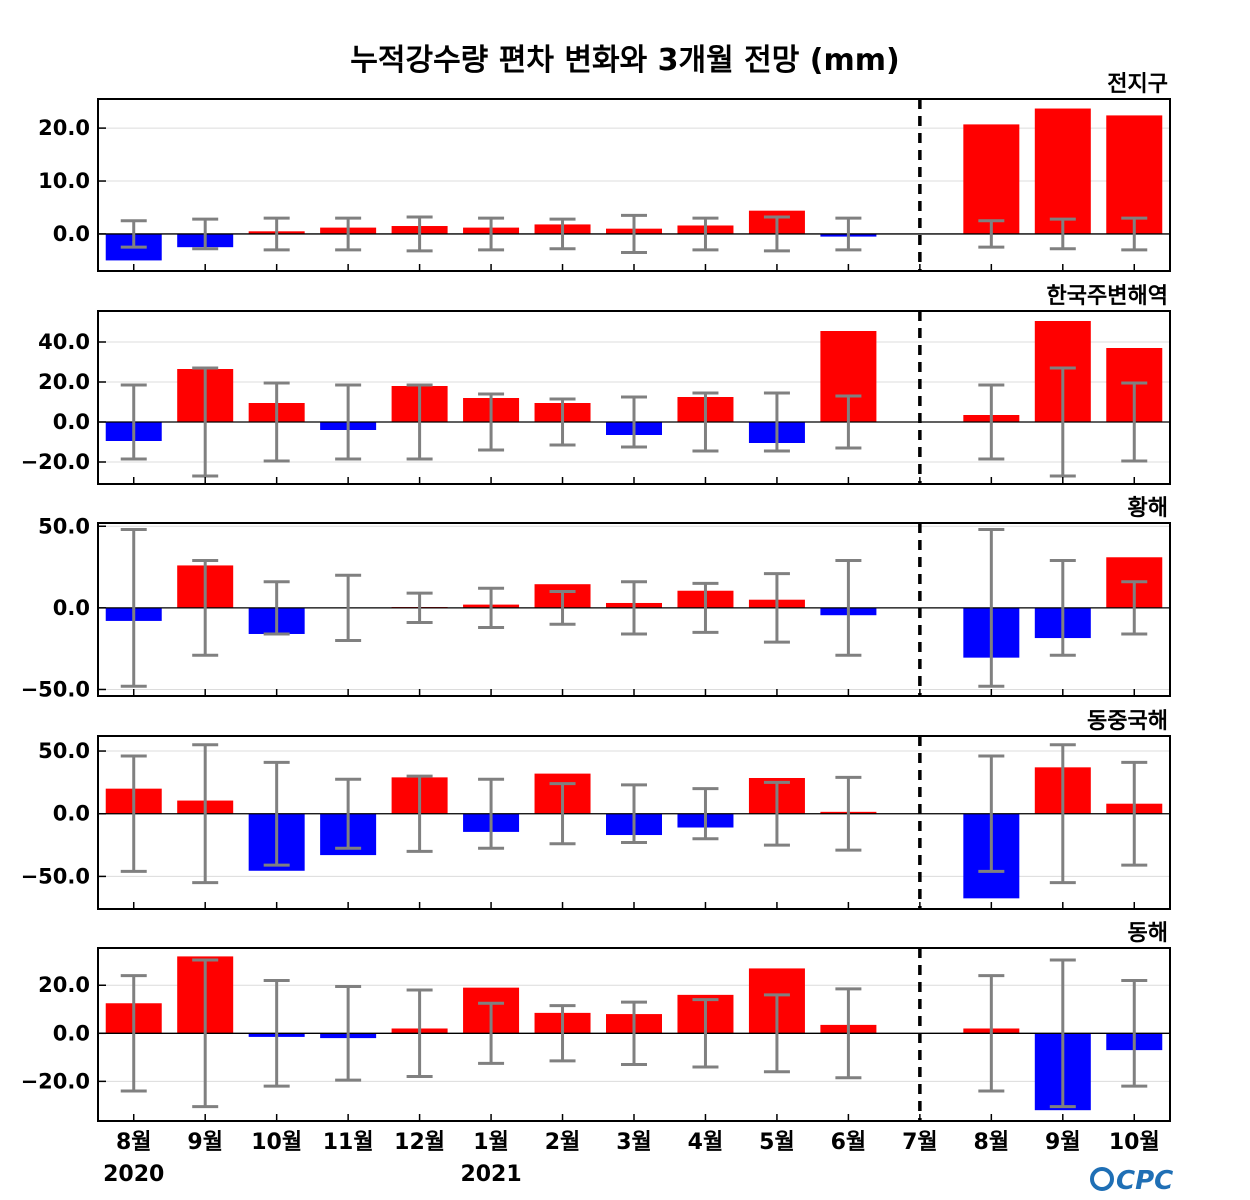 This screenshot has width=1250, height=1200. Describe the element at coordinates (1148, 933) in the screenshot. I see `panel-label: 동해` at that location.